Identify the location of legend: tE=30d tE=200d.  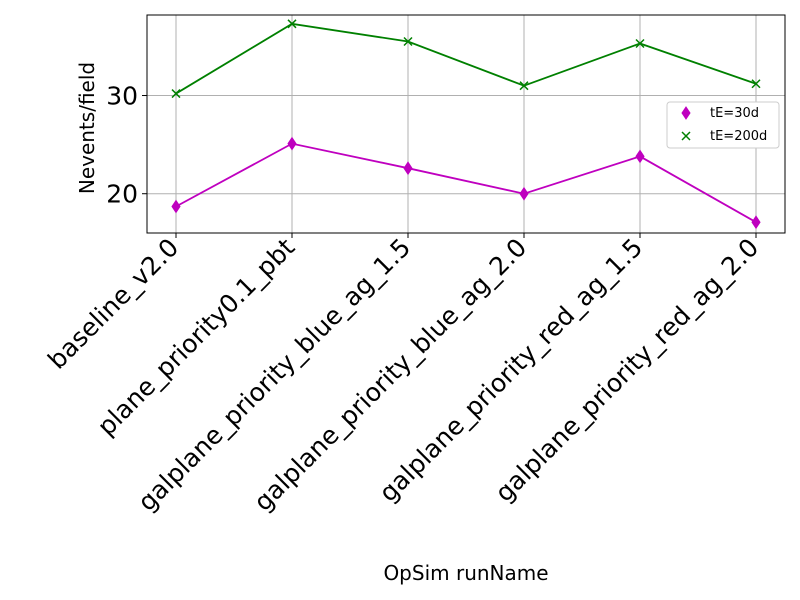
(723, 125).